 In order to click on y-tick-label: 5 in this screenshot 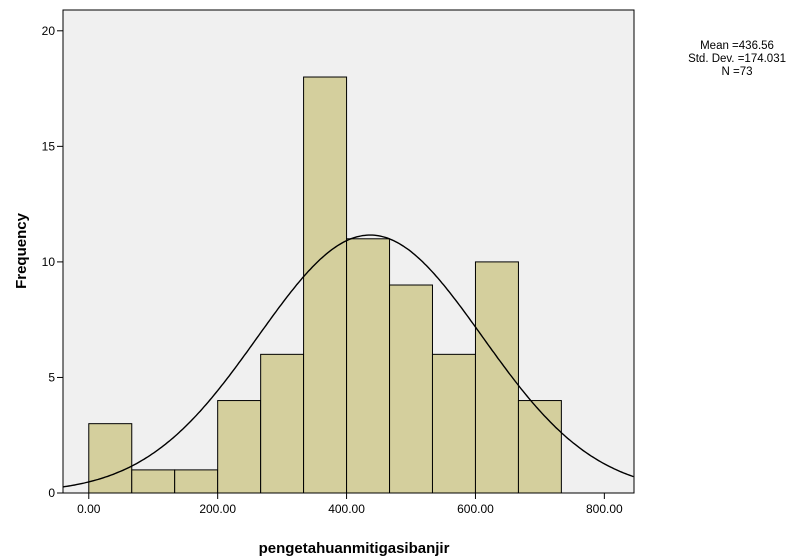, I will do `click(51, 377)`.